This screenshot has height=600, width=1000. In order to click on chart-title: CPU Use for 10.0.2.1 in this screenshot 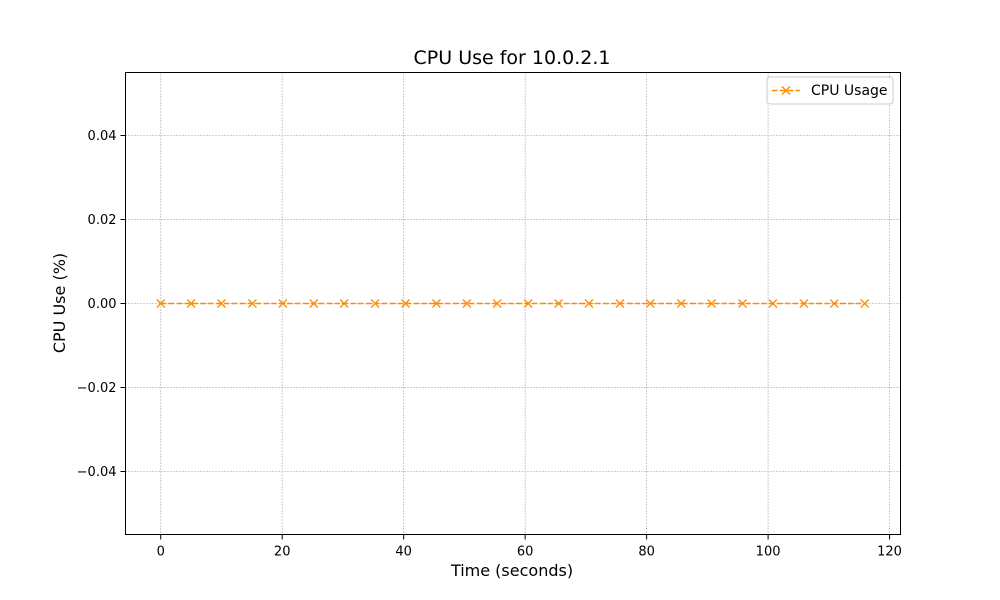, I will do `click(512, 58)`.